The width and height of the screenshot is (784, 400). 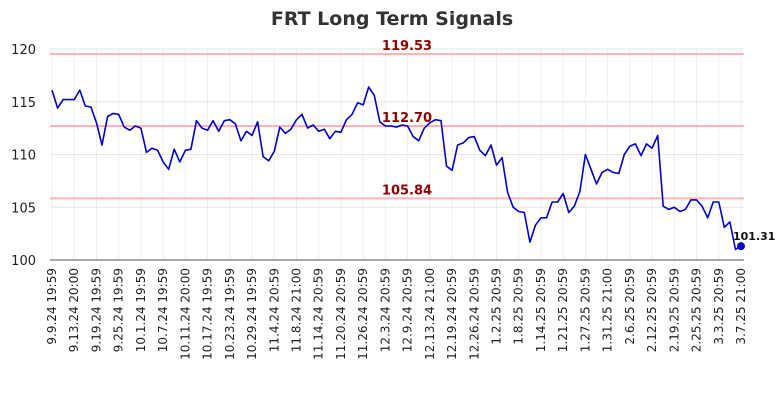 I want to click on x-tick-label: 12.19.24 20:59, so click(x=452, y=314).